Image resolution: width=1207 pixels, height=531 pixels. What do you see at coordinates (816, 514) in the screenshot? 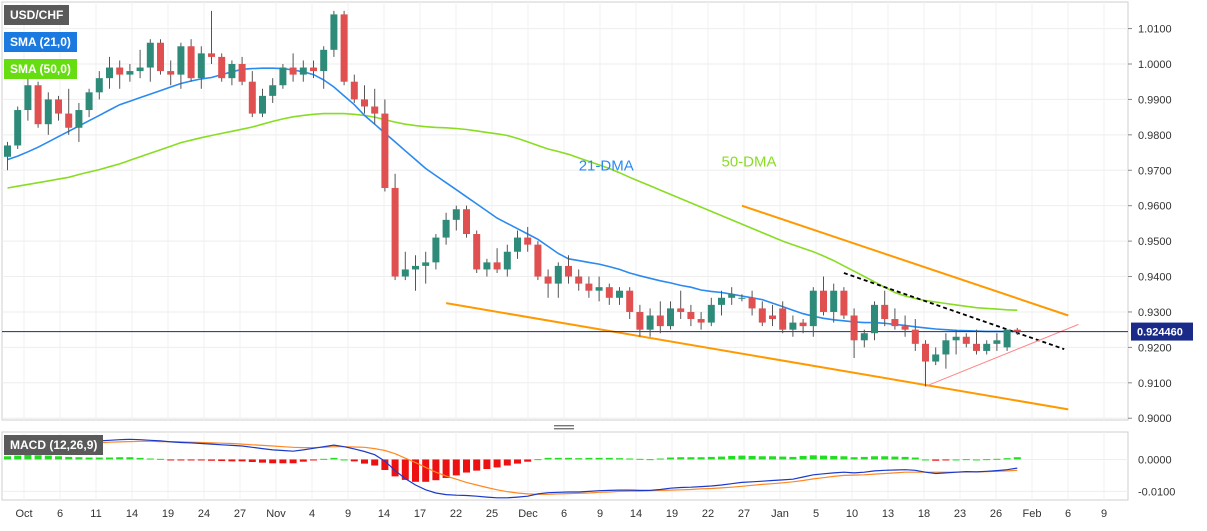
I see `date-tick-label: 5` at bounding box center [816, 514].